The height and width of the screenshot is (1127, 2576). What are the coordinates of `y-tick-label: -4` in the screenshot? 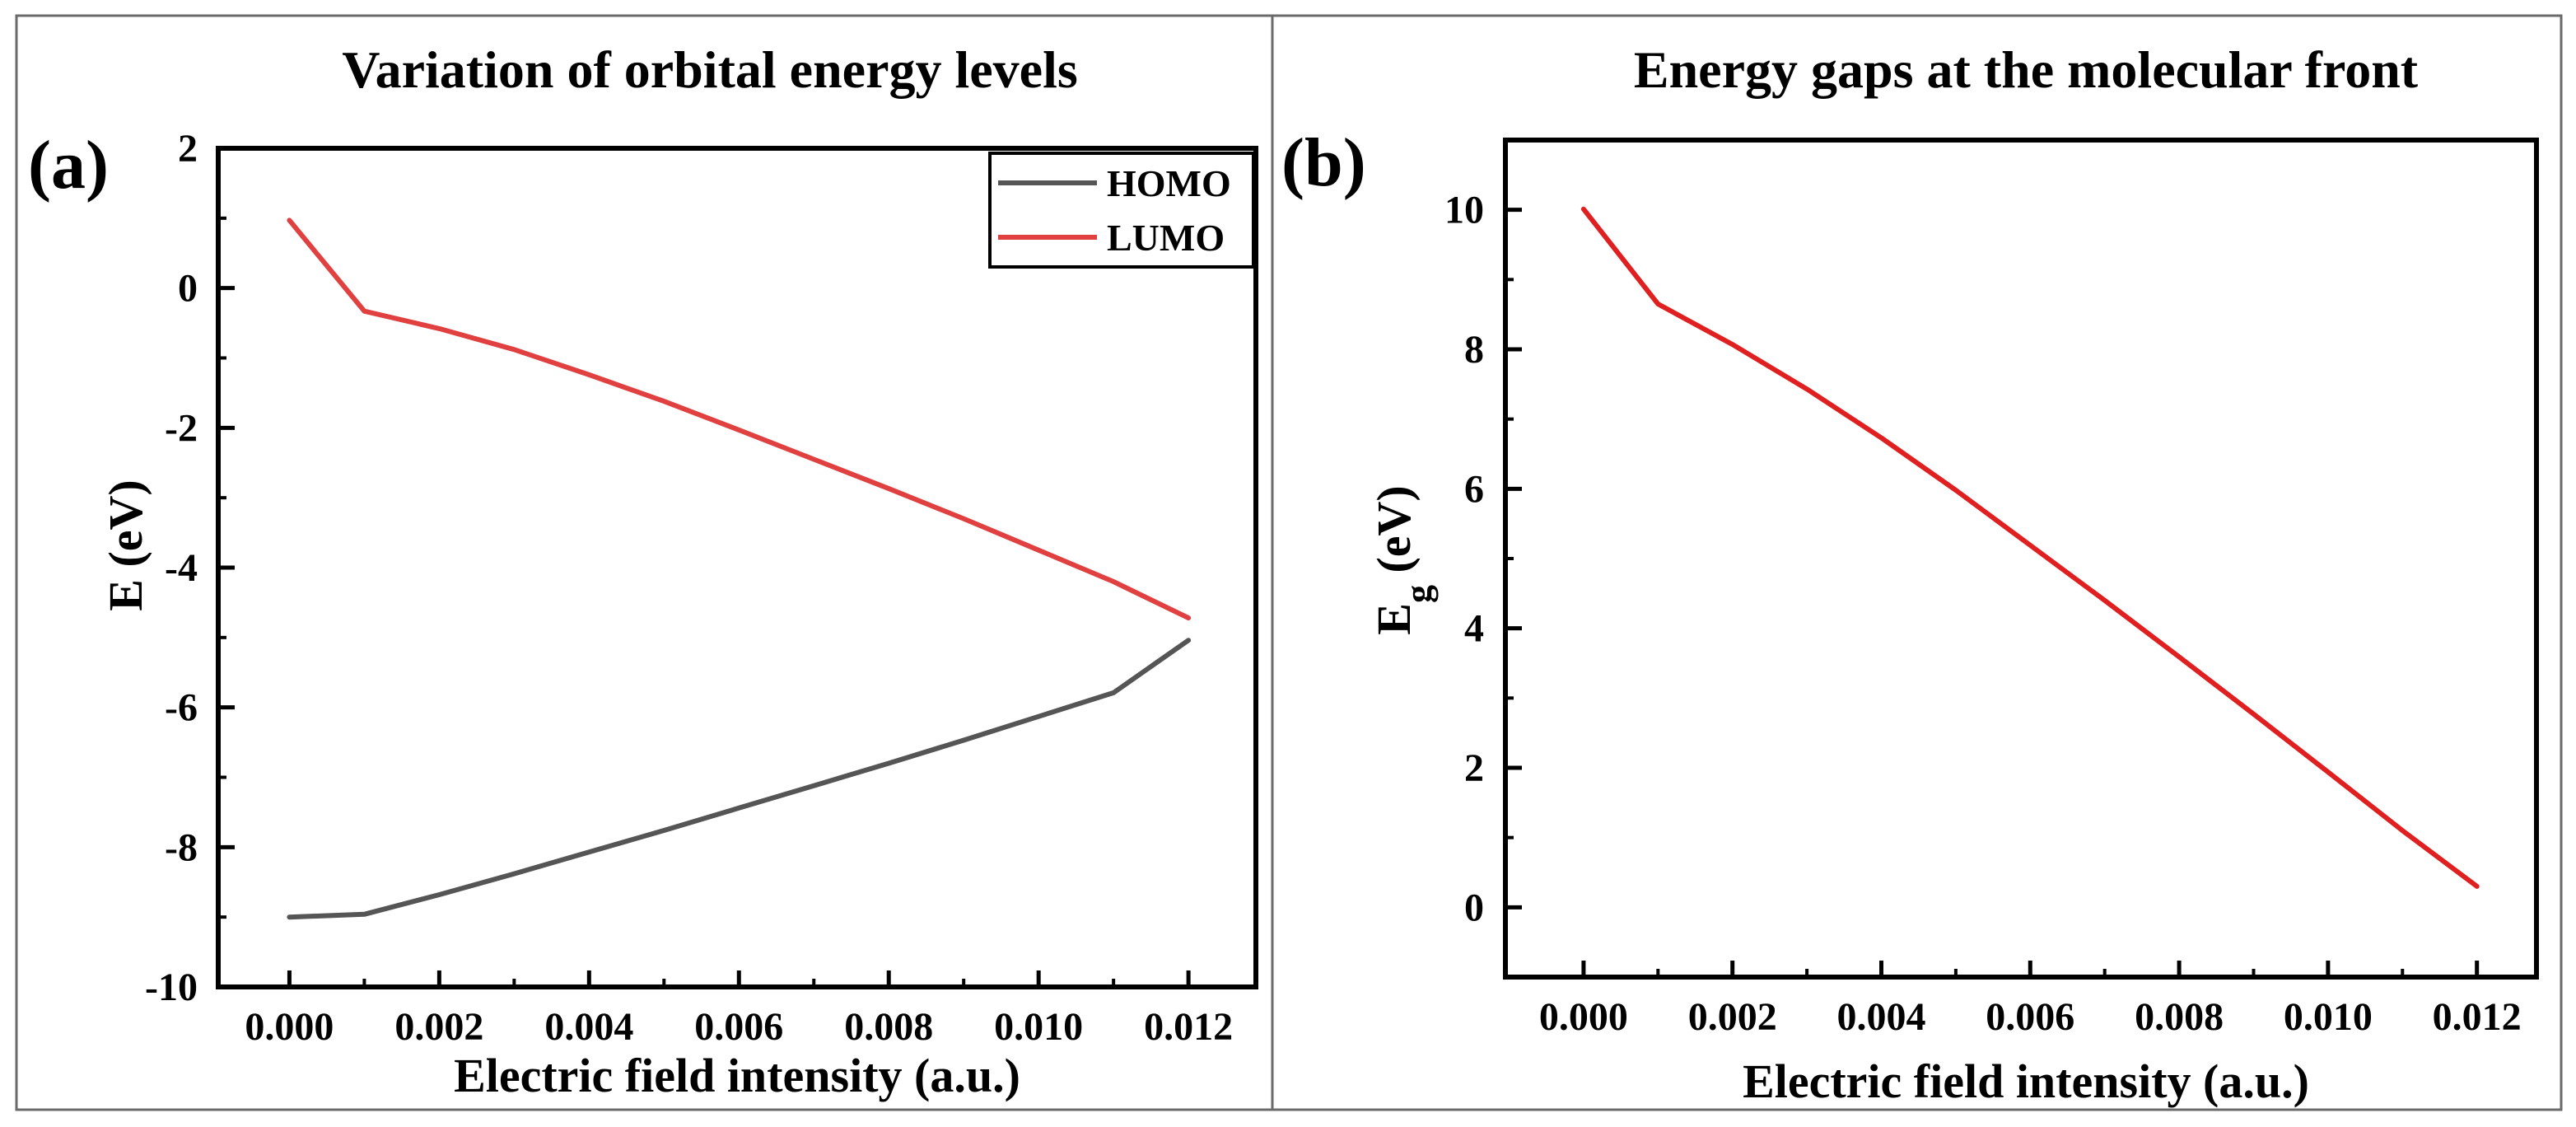 It's located at (181, 568).